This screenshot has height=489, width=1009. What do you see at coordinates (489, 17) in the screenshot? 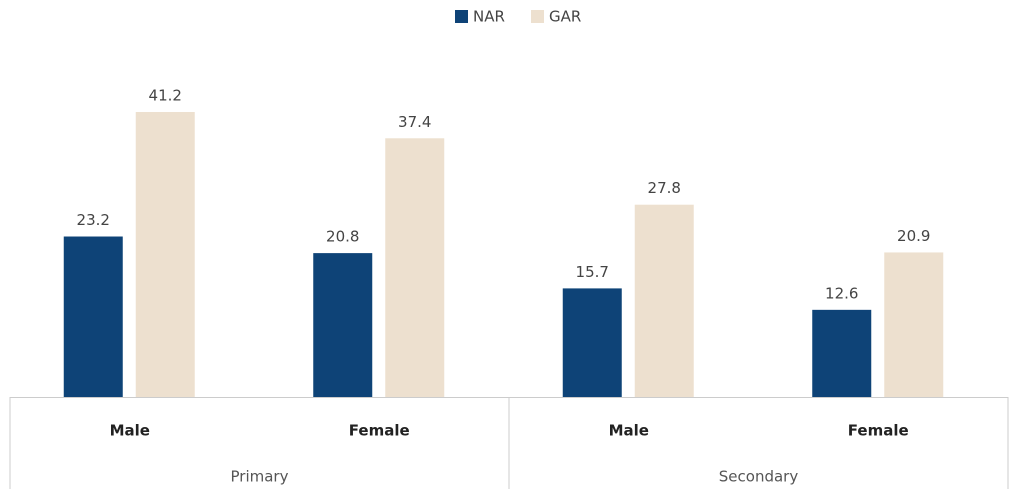
I see `legend-label: NAR` at bounding box center [489, 17].